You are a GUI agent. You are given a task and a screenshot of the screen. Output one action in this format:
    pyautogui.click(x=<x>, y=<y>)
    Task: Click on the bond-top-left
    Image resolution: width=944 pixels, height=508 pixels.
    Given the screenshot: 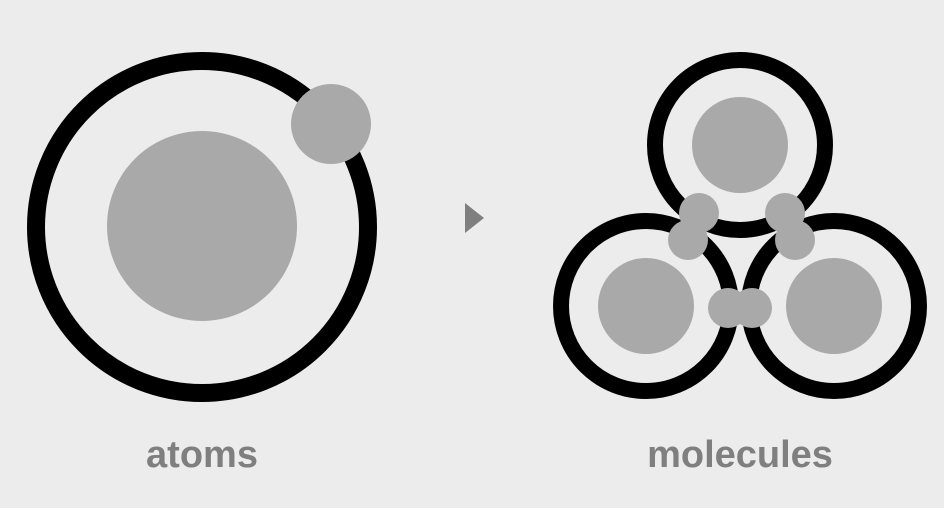 What is the action you would take?
    pyautogui.click(x=693, y=226)
    